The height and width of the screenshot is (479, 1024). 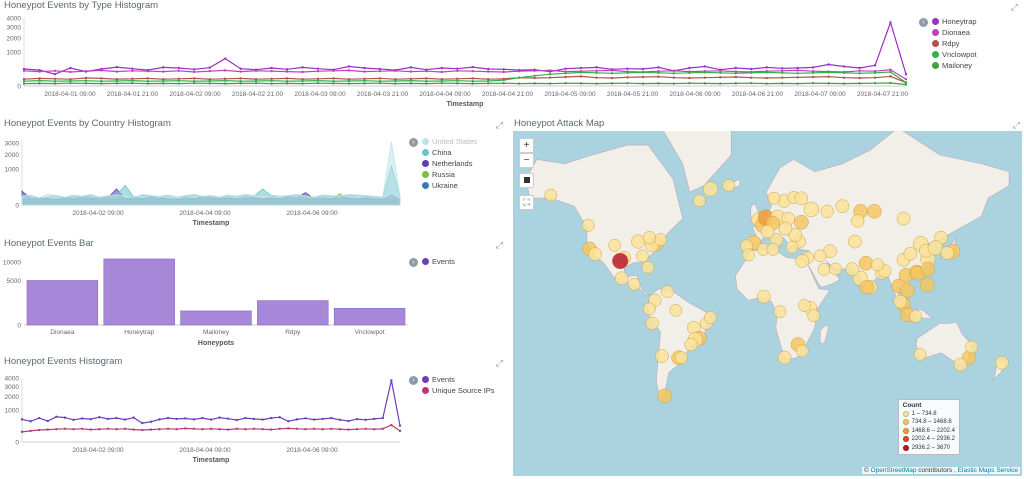 I want to click on ems-link: Elastic Maps Service, so click(x=987, y=470).